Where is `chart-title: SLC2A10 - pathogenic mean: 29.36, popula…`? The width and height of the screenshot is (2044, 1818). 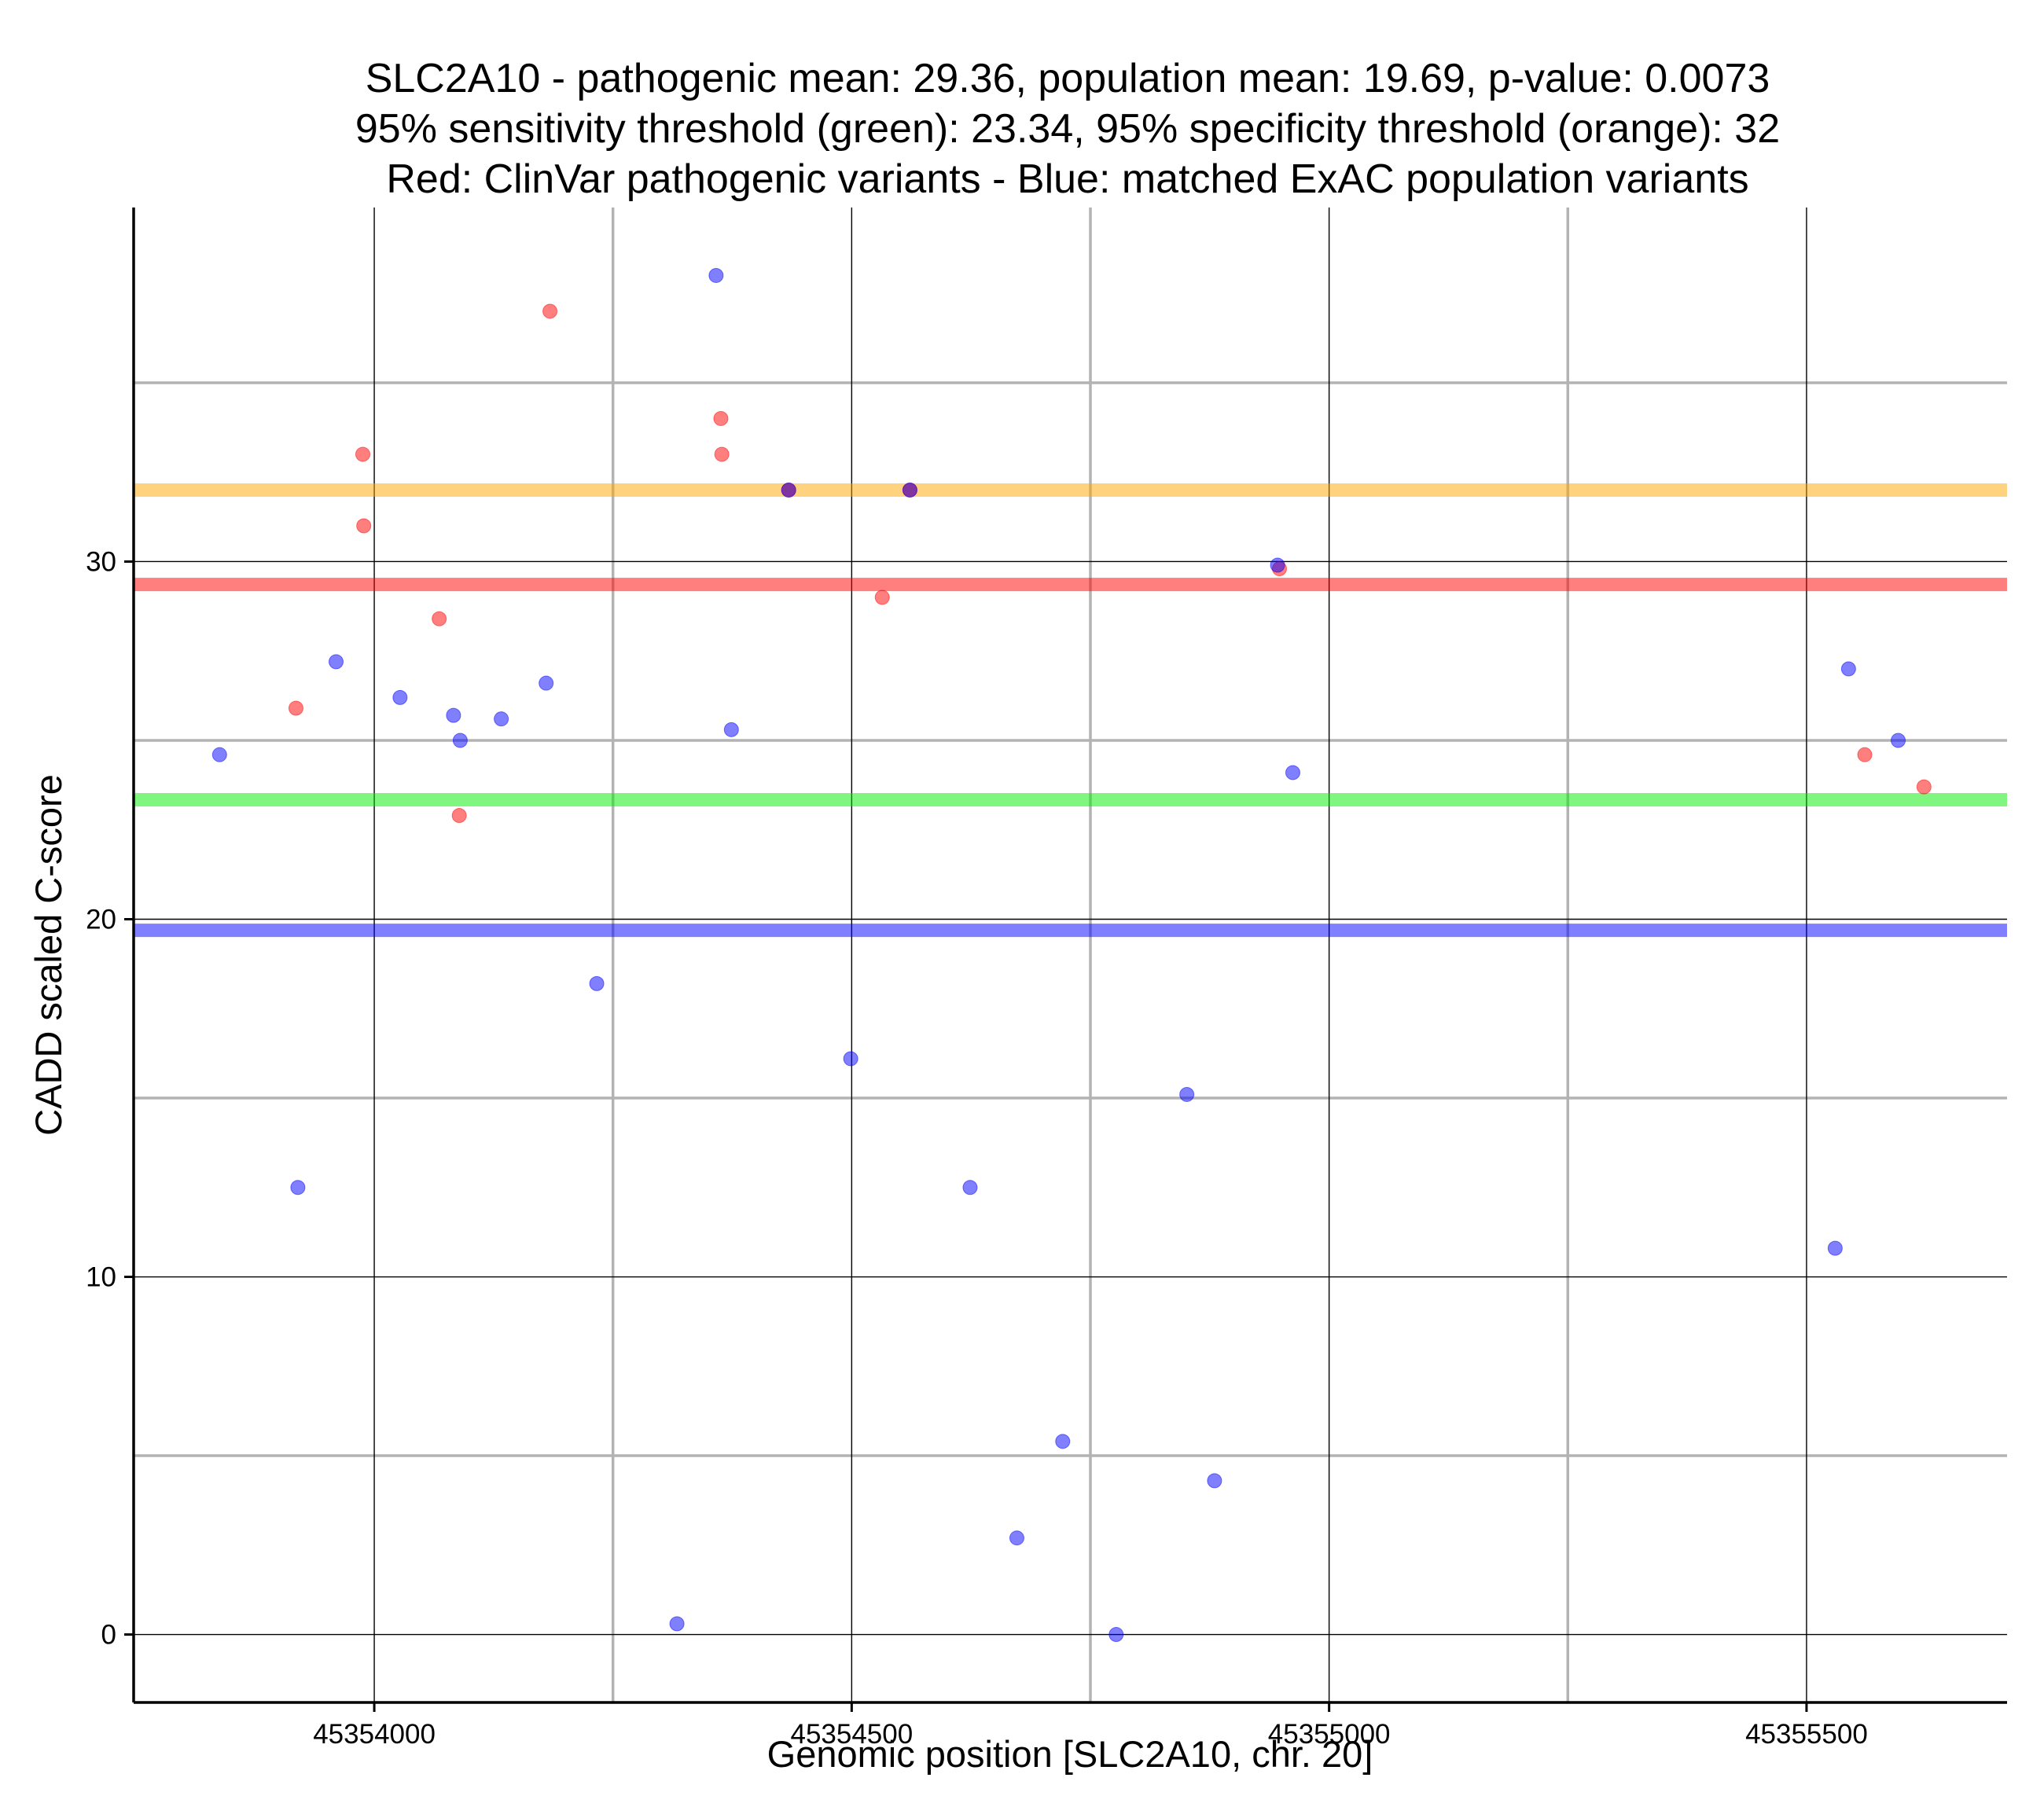 chart-title: SLC2A10 - pathogenic mean: 29.36, popula… is located at coordinates (1067, 129).